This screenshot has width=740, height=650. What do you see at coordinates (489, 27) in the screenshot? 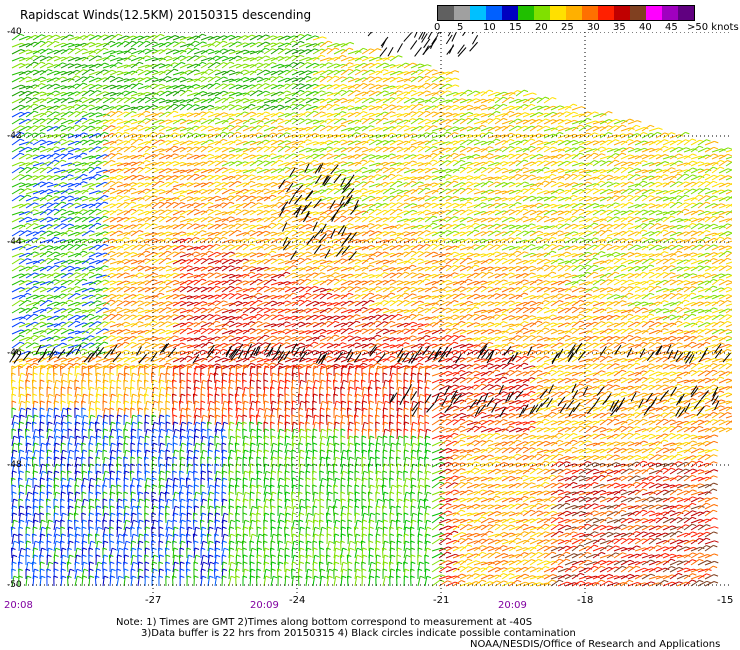
I see `legend-label-10: 10` at bounding box center [489, 27].